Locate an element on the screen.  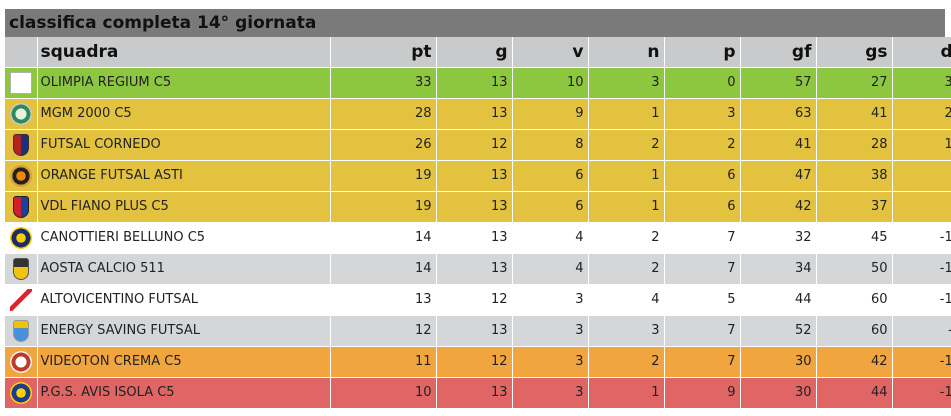
stat-v: 4 is located at coordinates (550, 269).